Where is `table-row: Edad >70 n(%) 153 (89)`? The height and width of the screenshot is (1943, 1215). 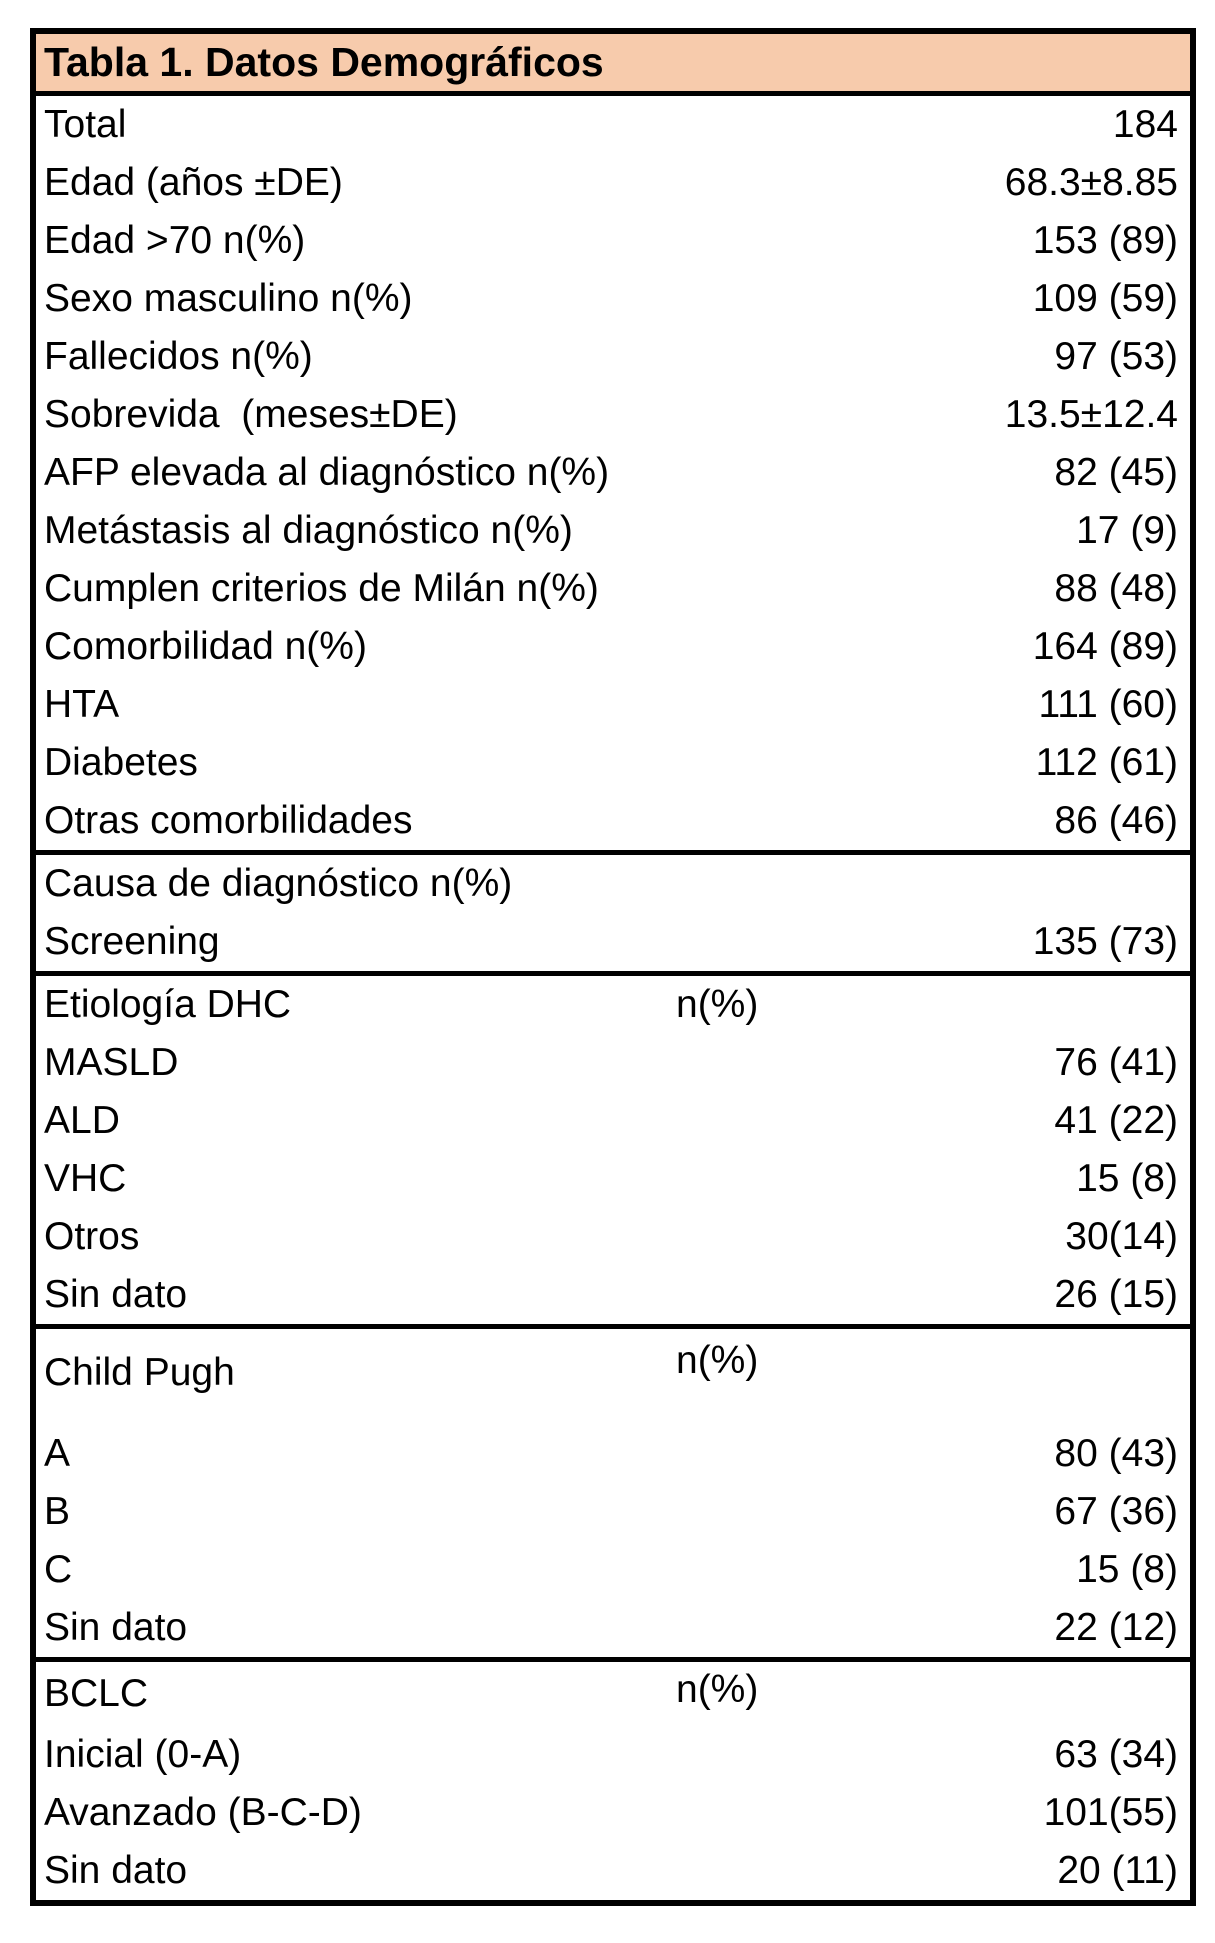
table-row: Edad >70 n(%) 153 (89) is located at coordinates (613, 241).